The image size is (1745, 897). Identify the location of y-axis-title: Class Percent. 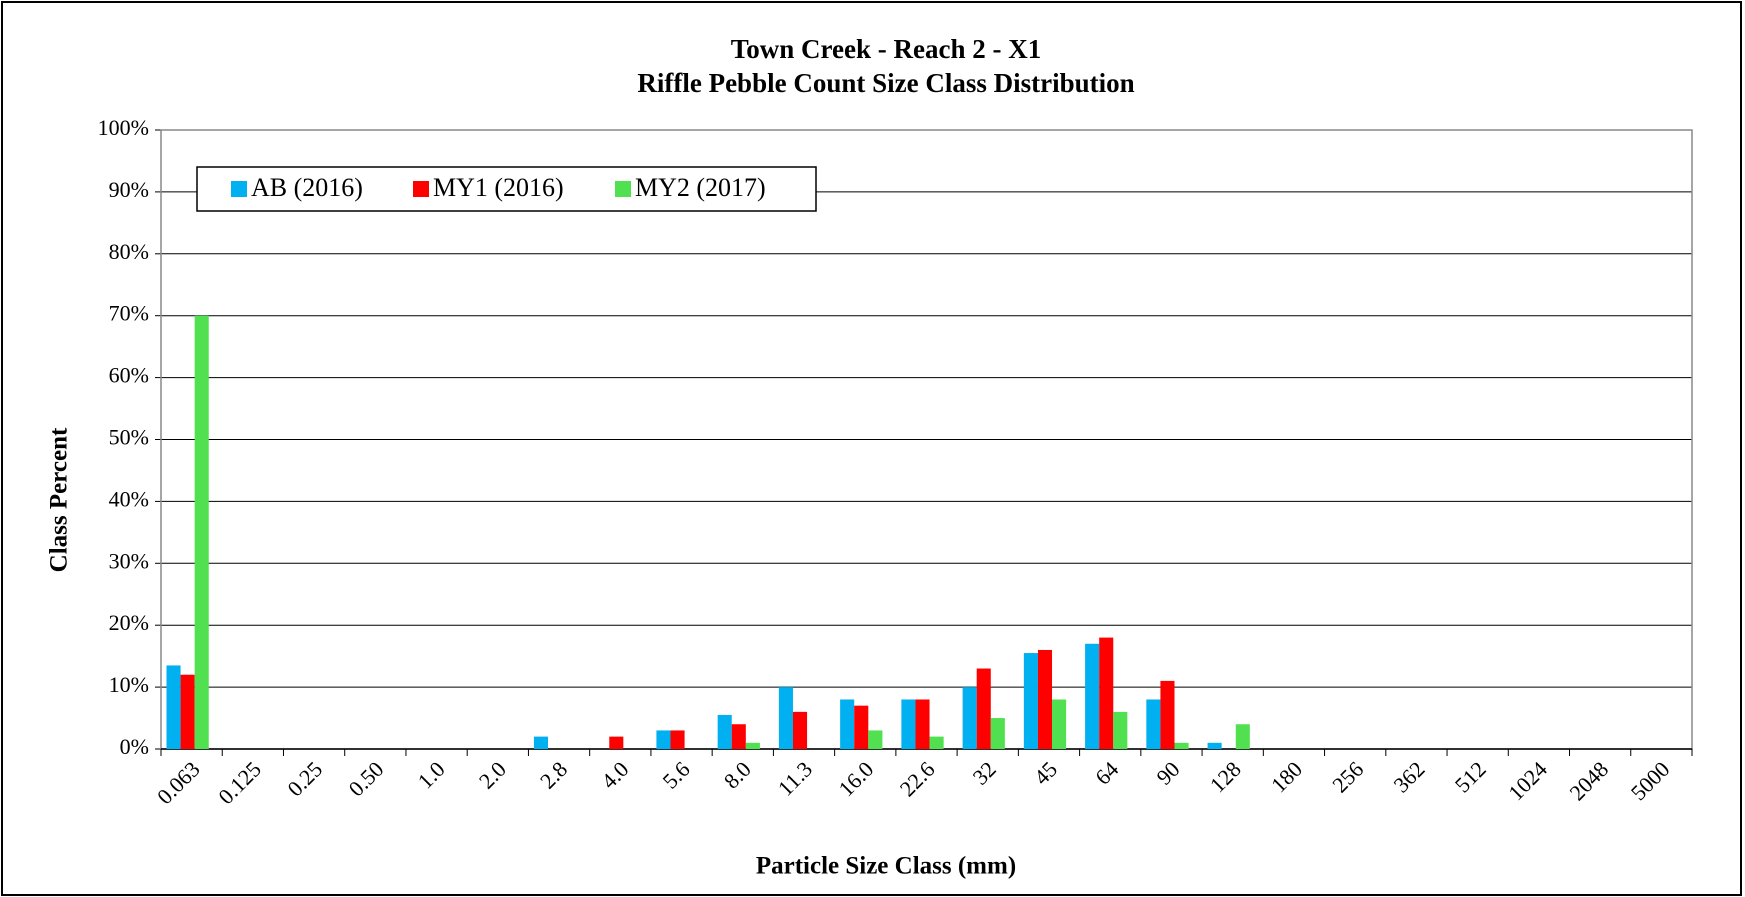
(59, 499).